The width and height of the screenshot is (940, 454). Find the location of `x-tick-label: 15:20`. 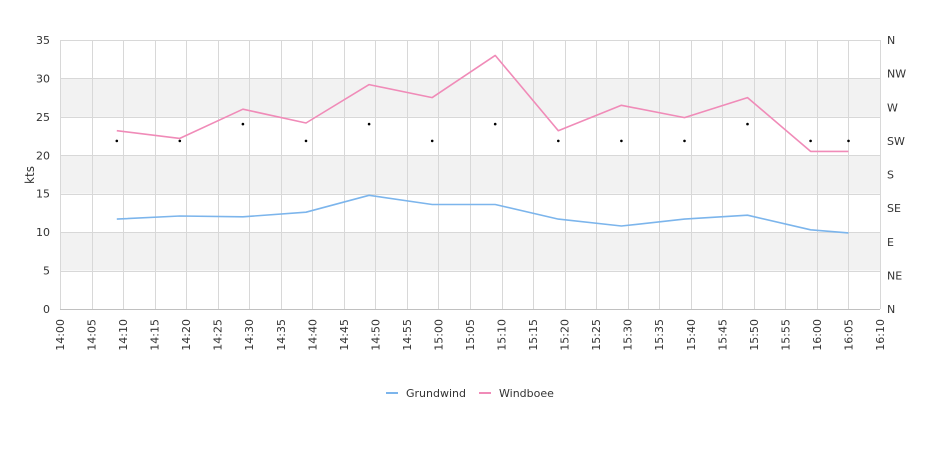

x-tick-label: 15:20 is located at coordinates (565, 335).